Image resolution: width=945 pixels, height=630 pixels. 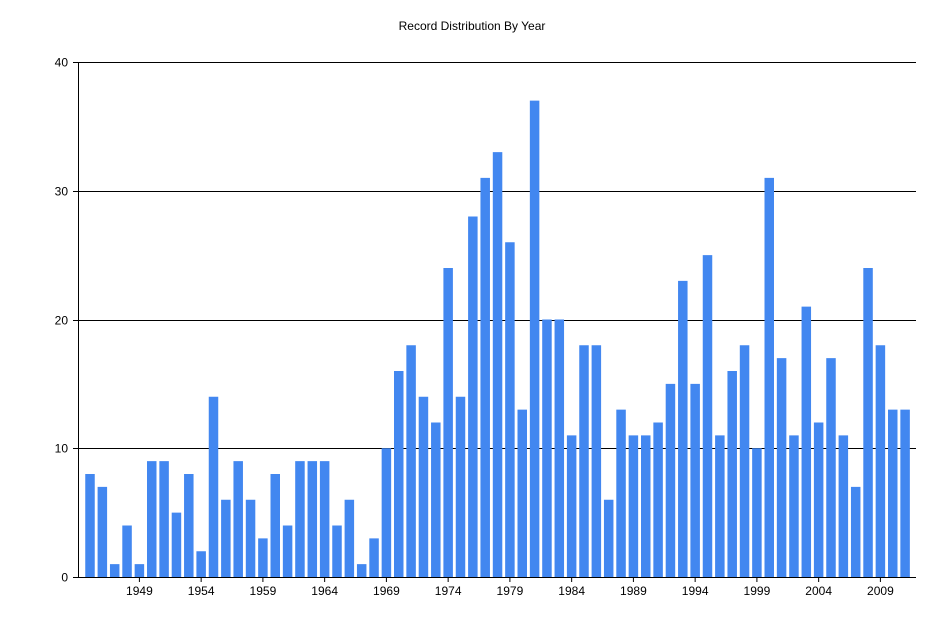 What do you see at coordinates (571, 591) in the screenshot?
I see `x-tick-label: 1984` at bounding box center [571, 591].